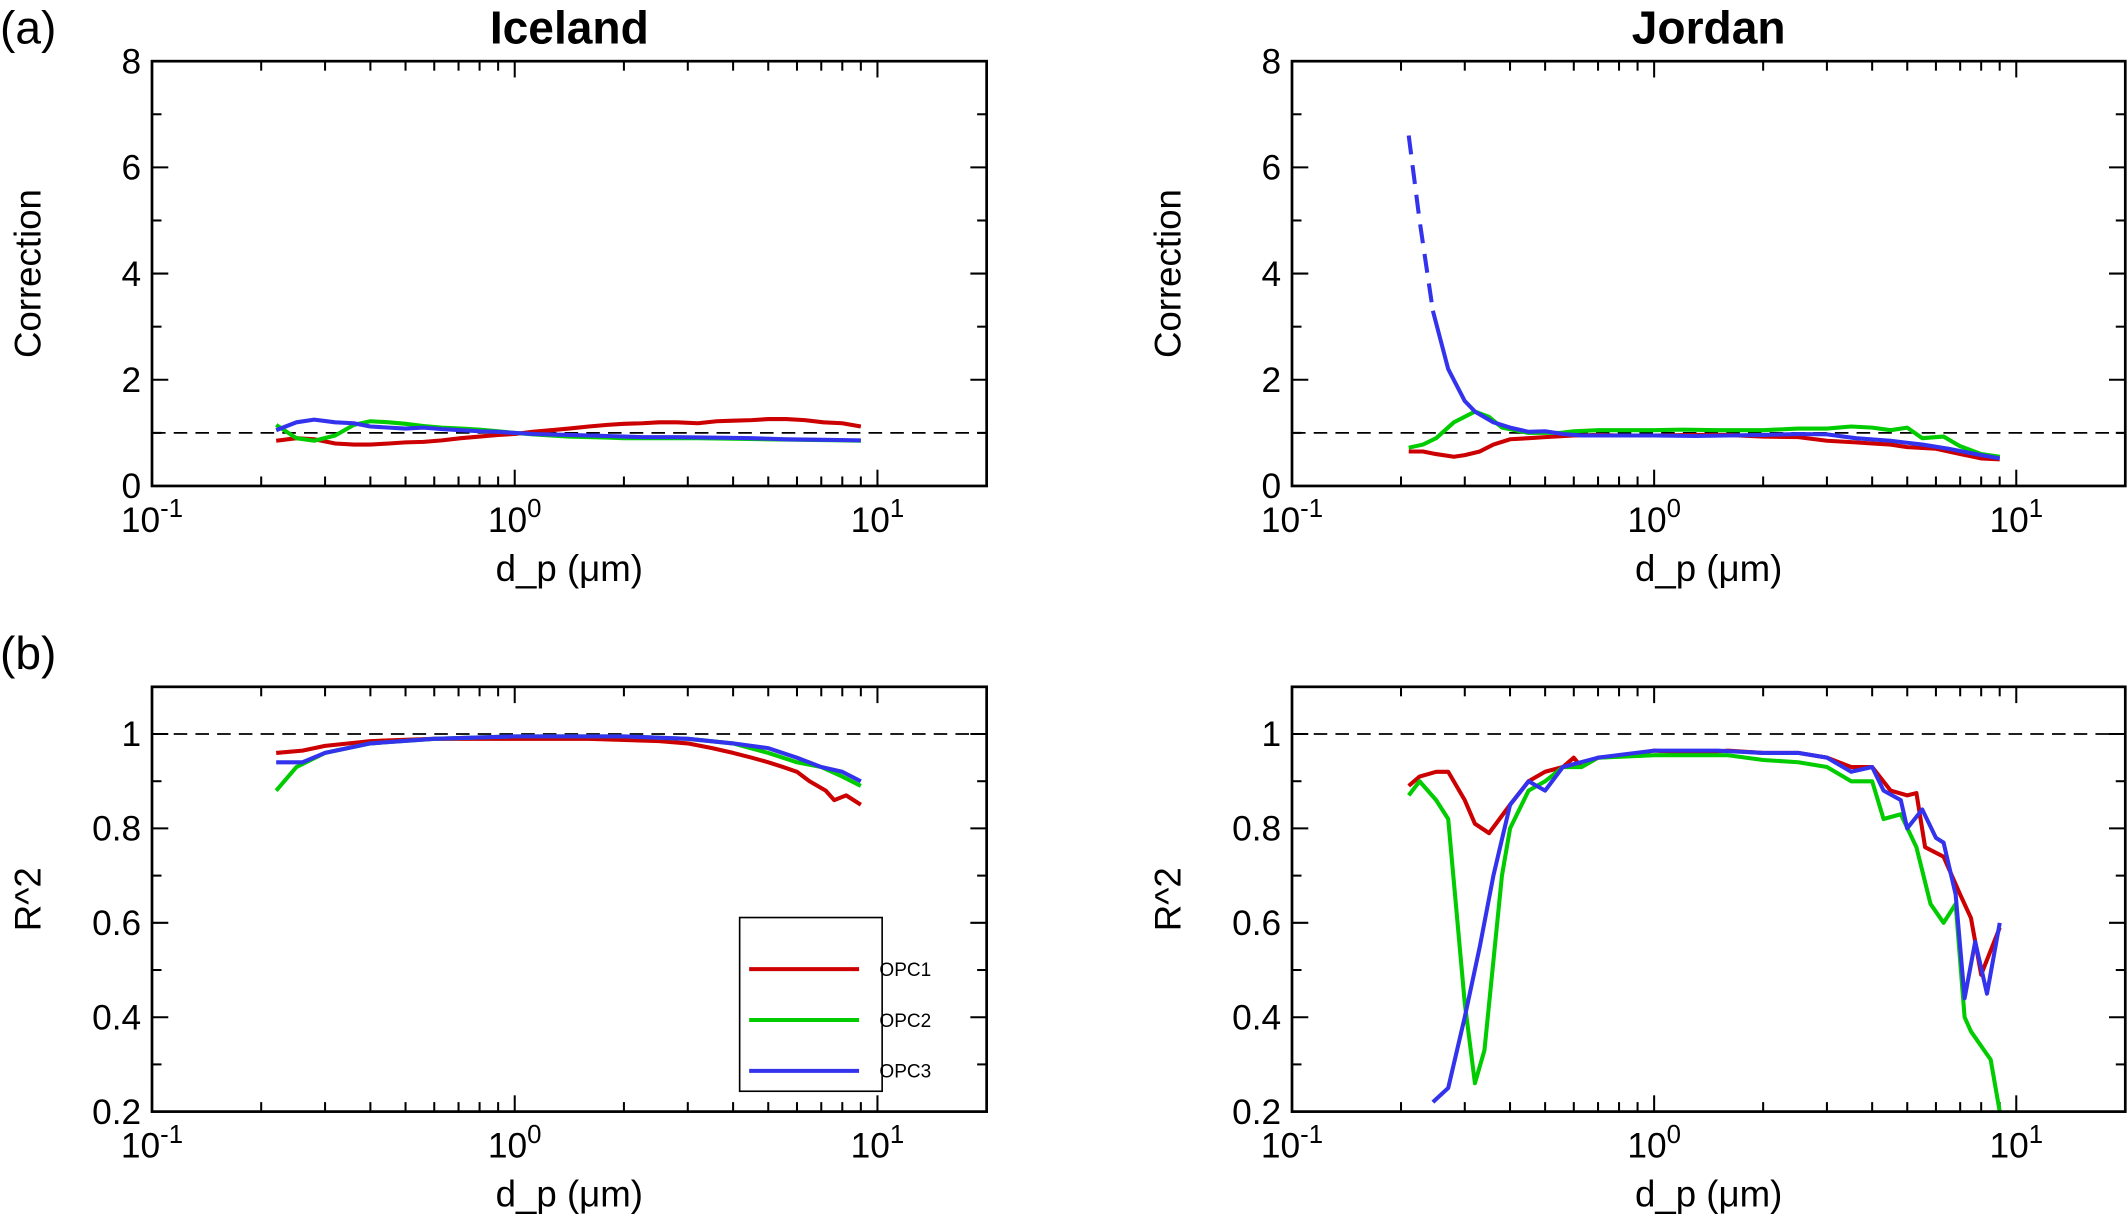 This screenshot has height=1223, width=2128. Describe the element at coordinates (28, 653) in the screenshot. I see `panel-label-b: (b)` at that location.